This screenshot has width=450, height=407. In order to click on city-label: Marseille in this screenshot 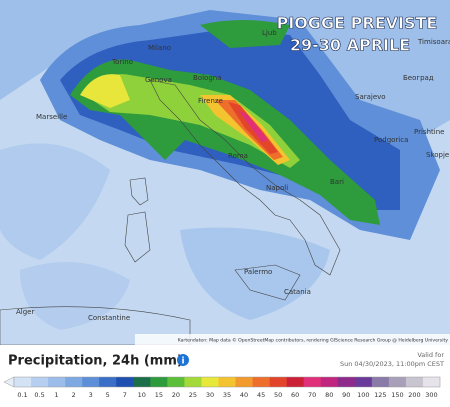, I will do `click(51, 117)`.